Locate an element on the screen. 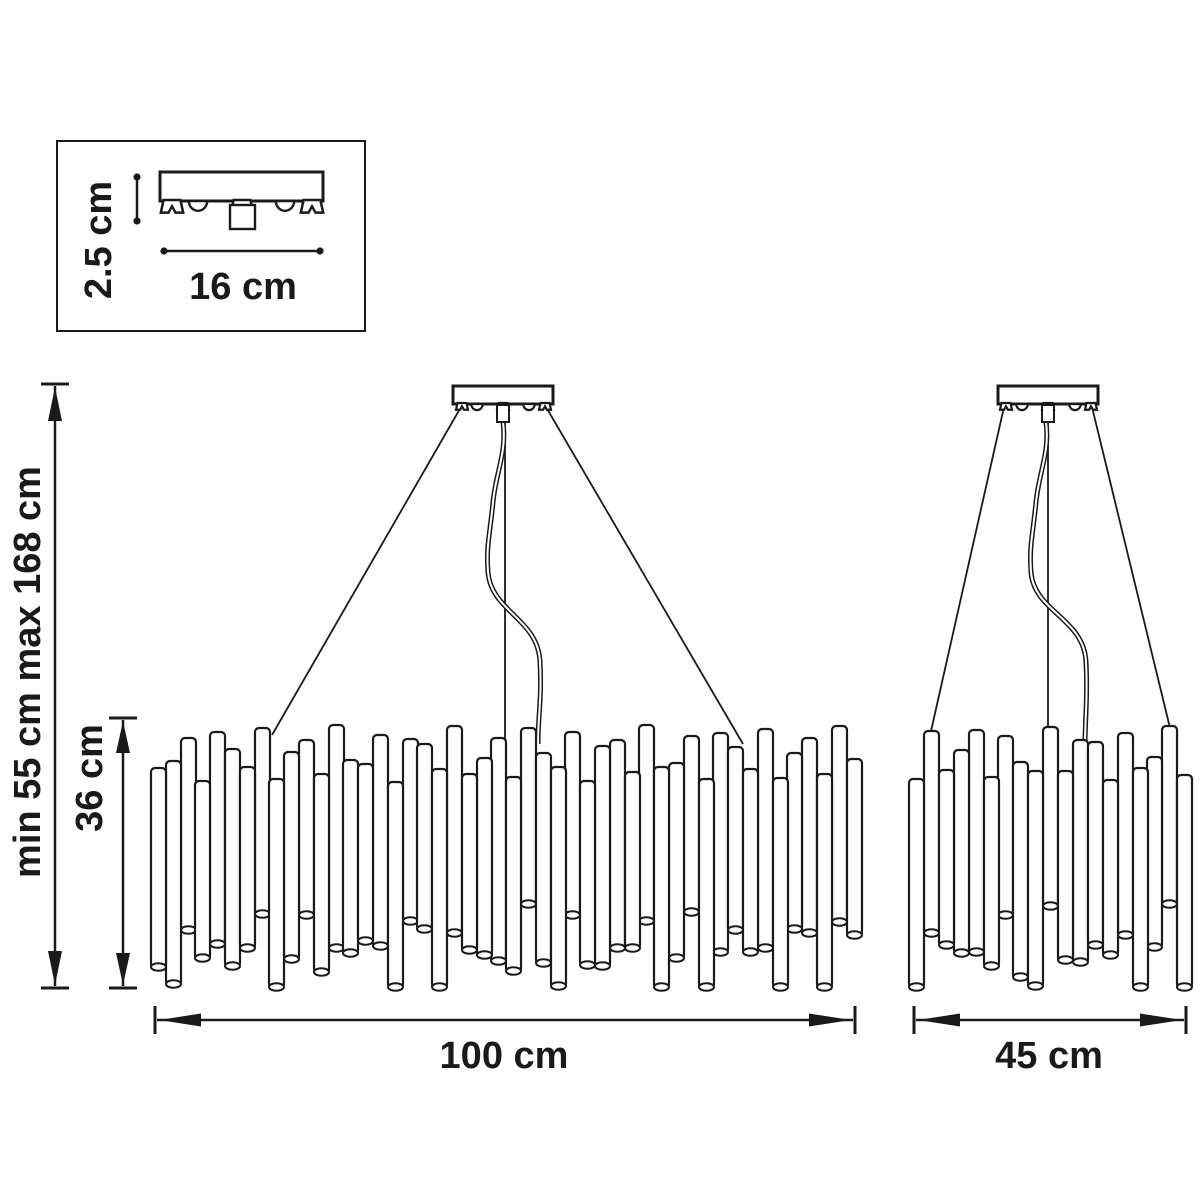 The height and width of the screenshot is (1200, 1200). front-tubes is located at coordinates (506, 857).